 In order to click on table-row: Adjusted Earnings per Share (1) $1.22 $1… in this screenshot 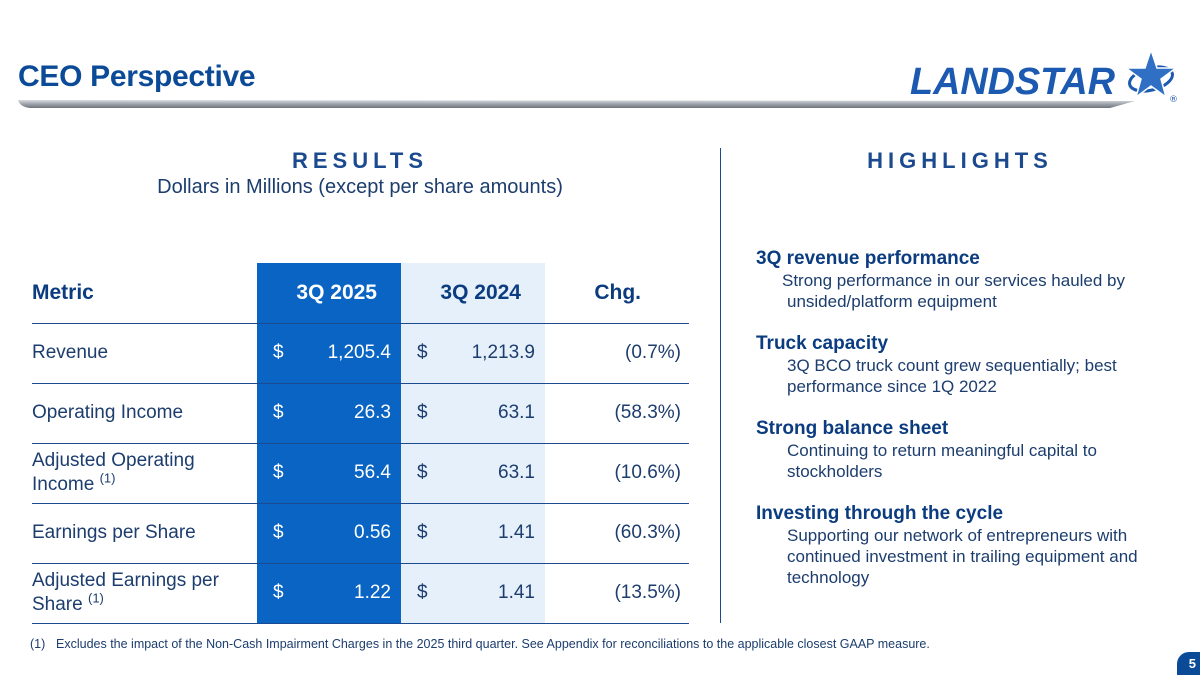, I will do `click(360, 593)`.